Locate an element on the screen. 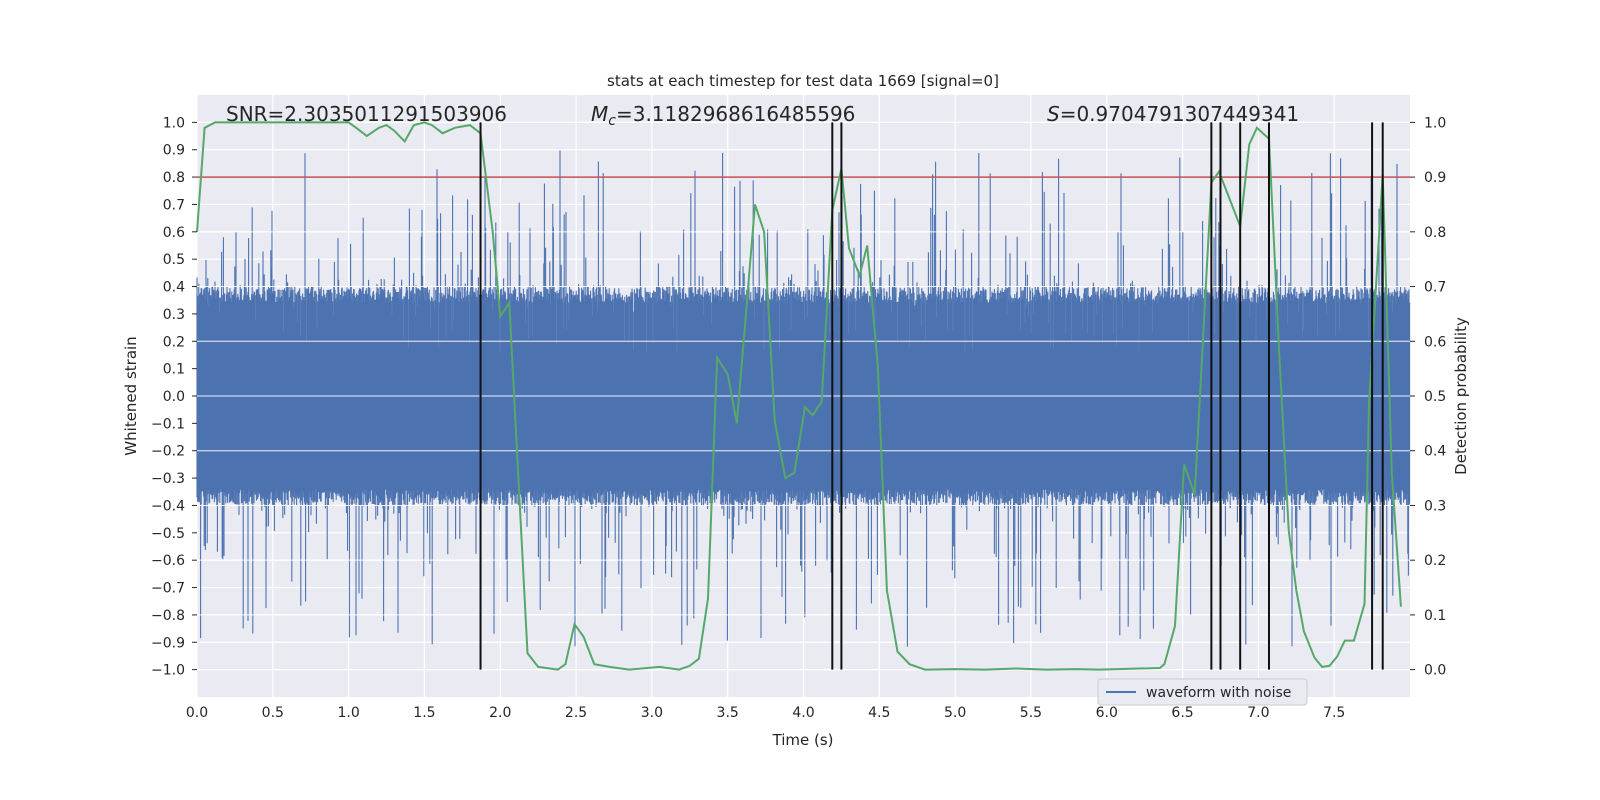 Image resolution: width=1600 pixels, height=800 pixels. y-tick-label: −0.4 is located at coordinates (168, 506).